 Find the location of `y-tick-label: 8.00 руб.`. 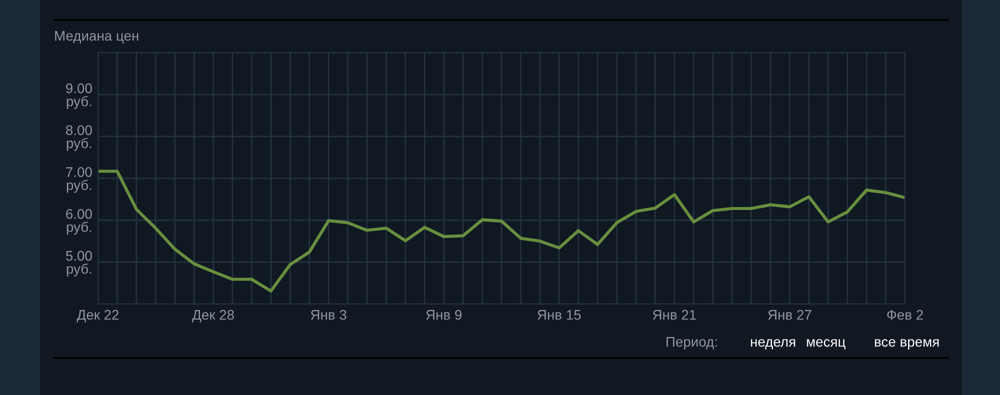

y-tick-label: 8.00 руб. is located at coordinates (79, 138).